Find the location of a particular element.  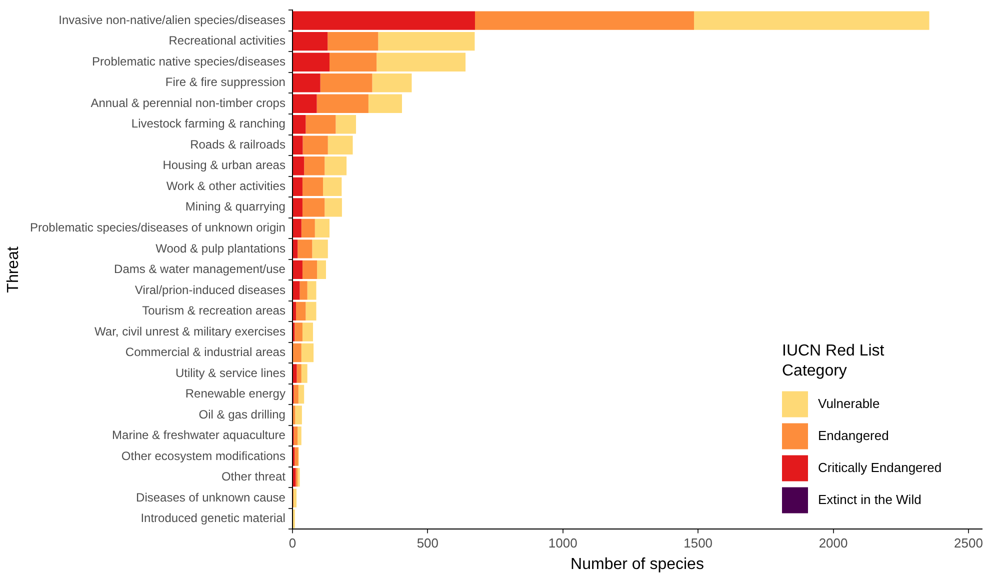

y-tick-label: Roads & railroads is located at coordinates (238, 144).